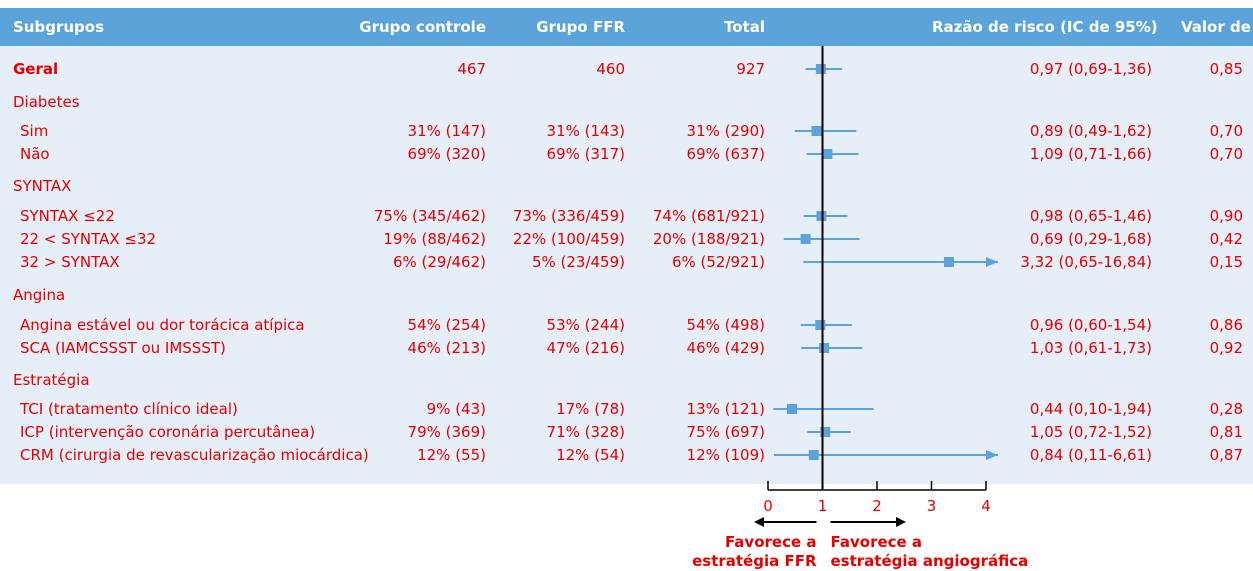 The height and width of the screenshot is (571, 1253). What do you see at coordinates (162, 325) in the screenshot?
I see `row-label: Angina estável ou dor torácica atípica` at bounding box center [162, 325].